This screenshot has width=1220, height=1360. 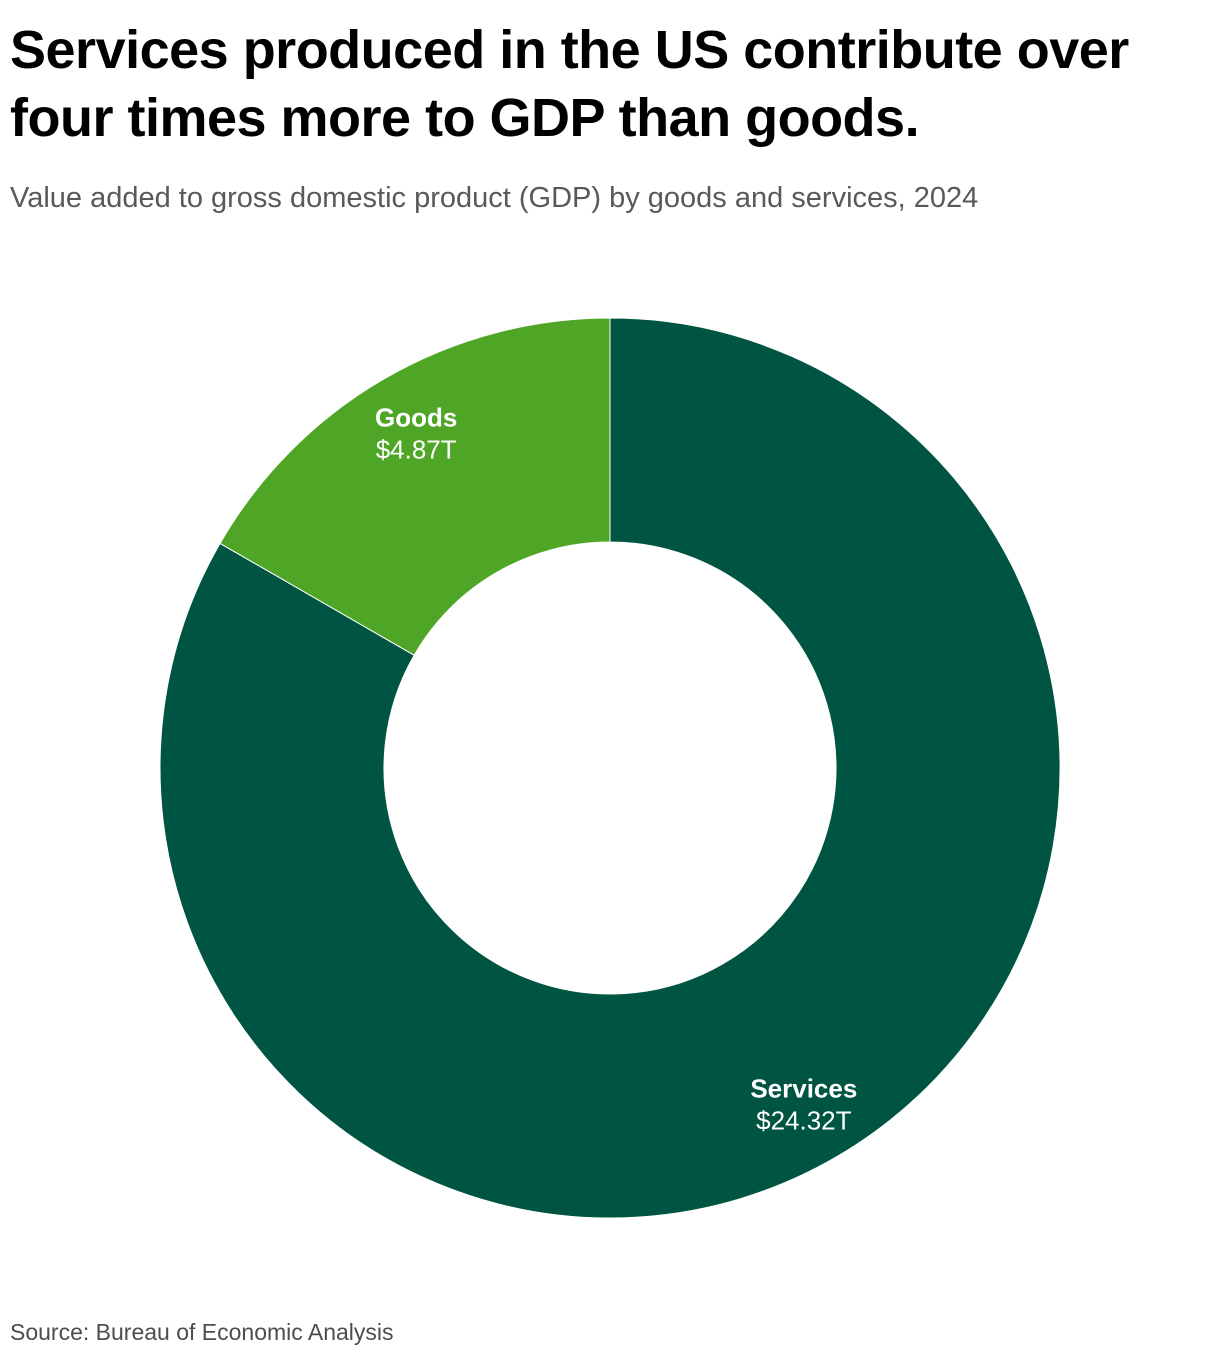 I want to click on slice-label-services: Services, so click(x=803, y=1088).